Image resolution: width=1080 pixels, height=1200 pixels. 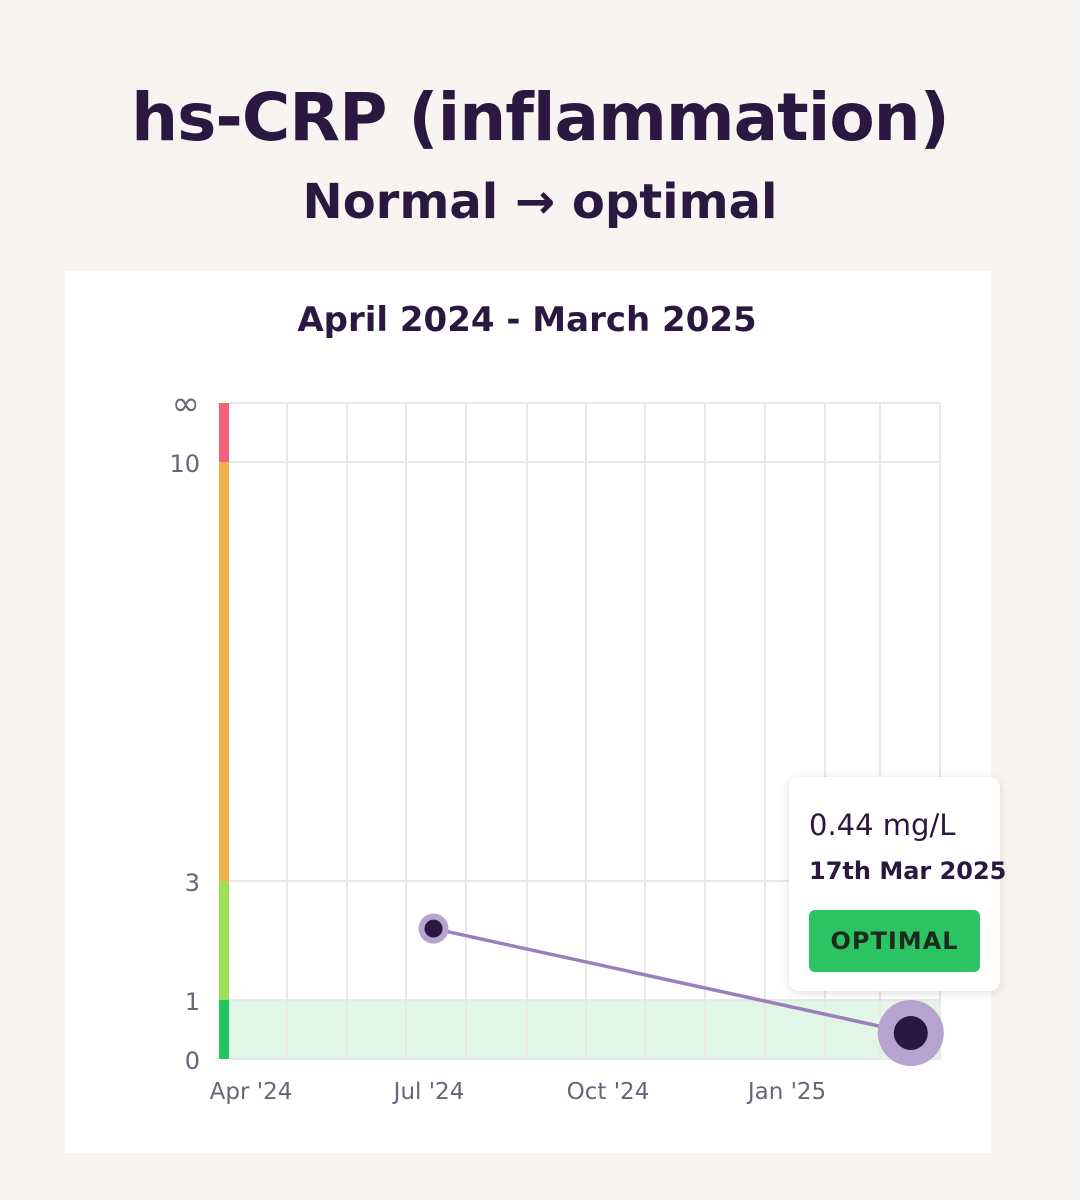 What do you see at coordinates (184, 729) in the screenshot?
I see `y-axis-ticks: 0 1 3 10 ∞` at bounding box center [184, 729].